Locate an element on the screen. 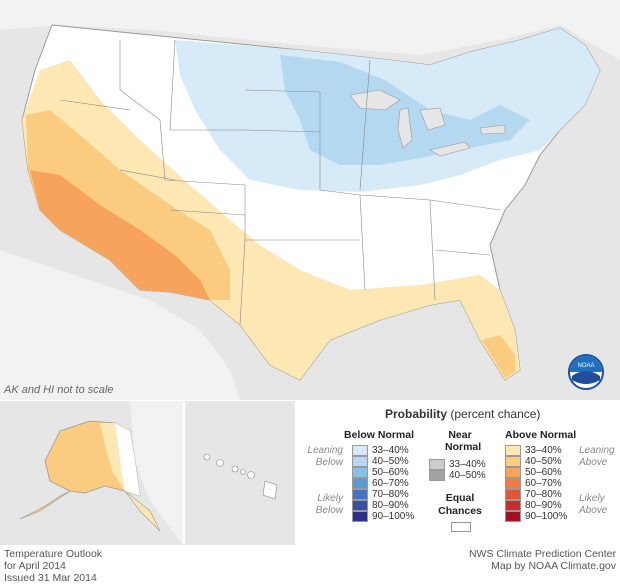 Image resolution: width=620 pixels, height=585 pixels. outlook-issued: Issued 31 Mar 2014 is located at coordinates (50, 578).